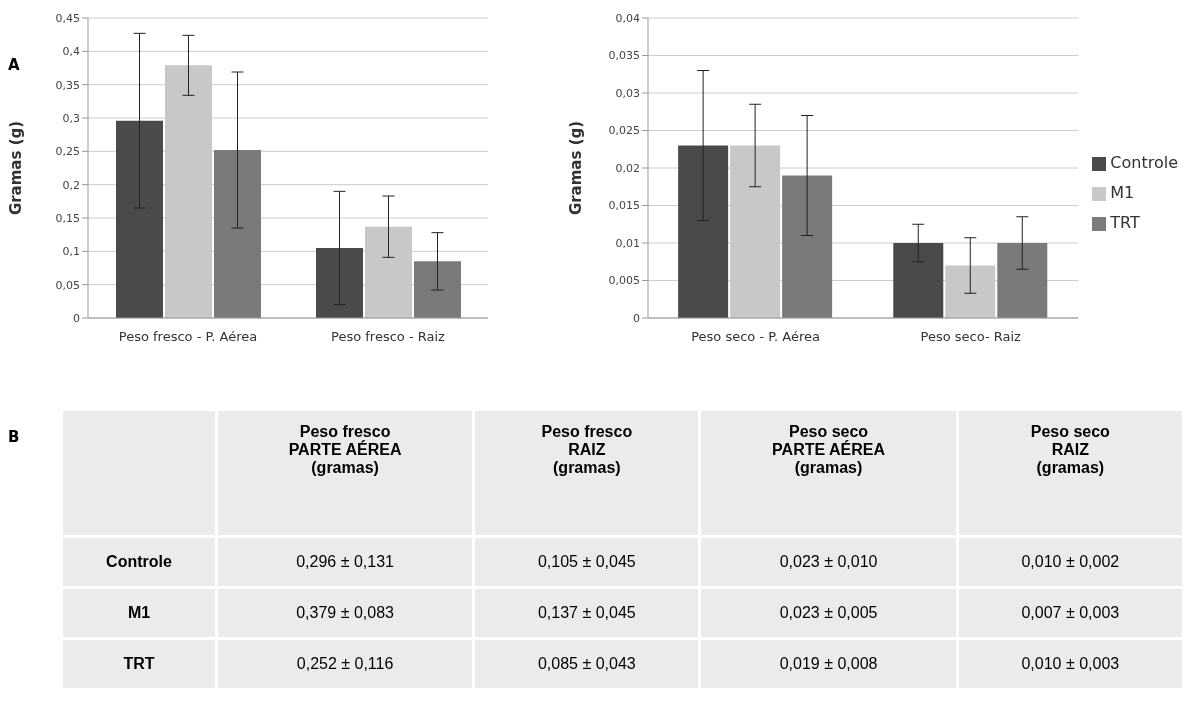 The width and height of the screenshot is (1203, 720). What do you see at coordinates (345, 663) in the screenshot?
I see `text: 0,252 ± 0,116` at bounding box center [345, 663].